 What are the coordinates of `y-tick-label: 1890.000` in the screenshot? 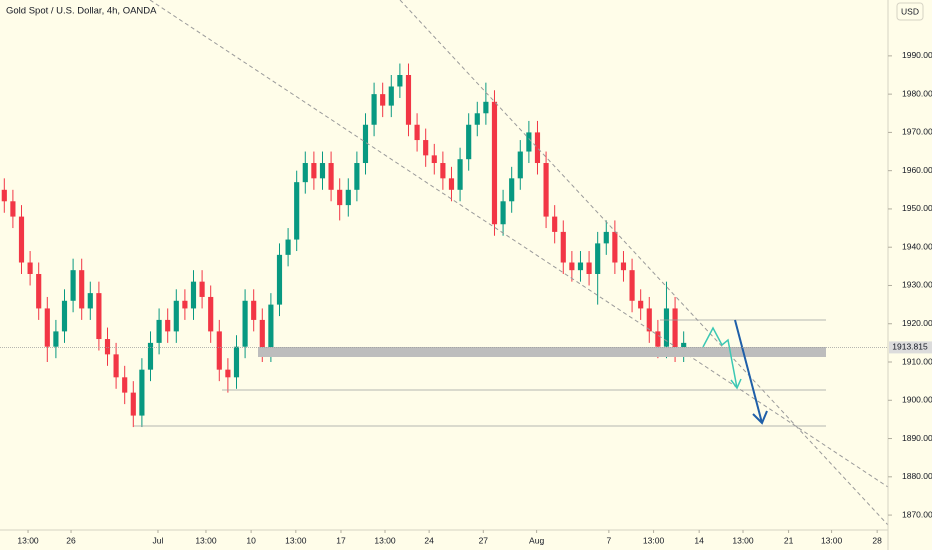 It's located at (917, 438).